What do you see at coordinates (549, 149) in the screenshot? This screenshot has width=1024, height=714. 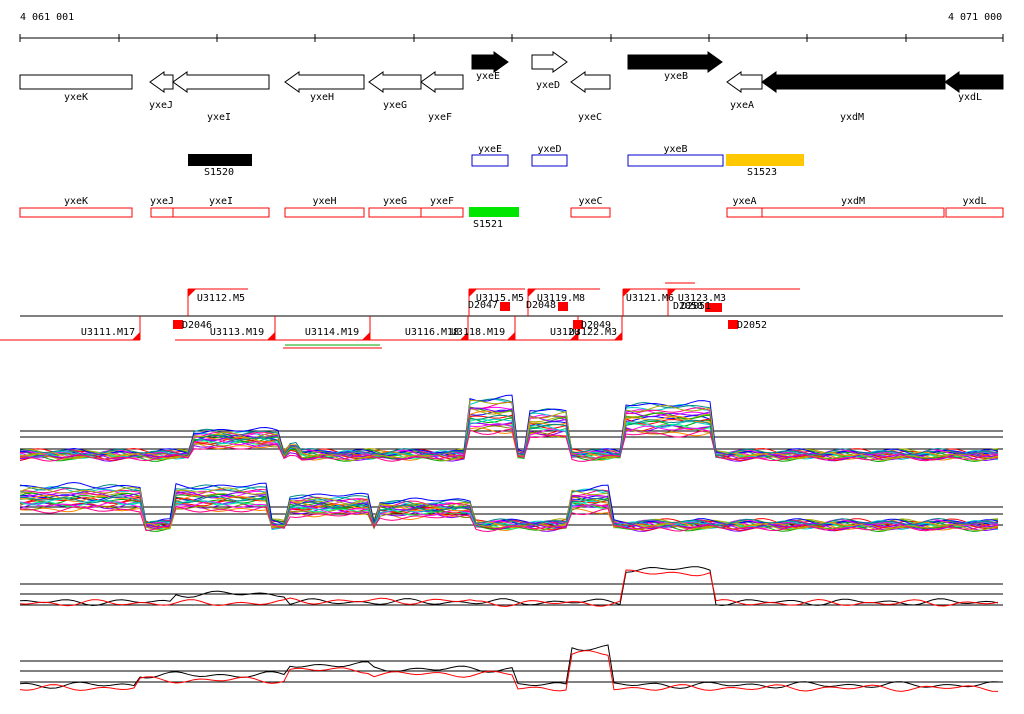 I see `blue-box-label-yxeD: yxeD` at bounding box center [549, 149].